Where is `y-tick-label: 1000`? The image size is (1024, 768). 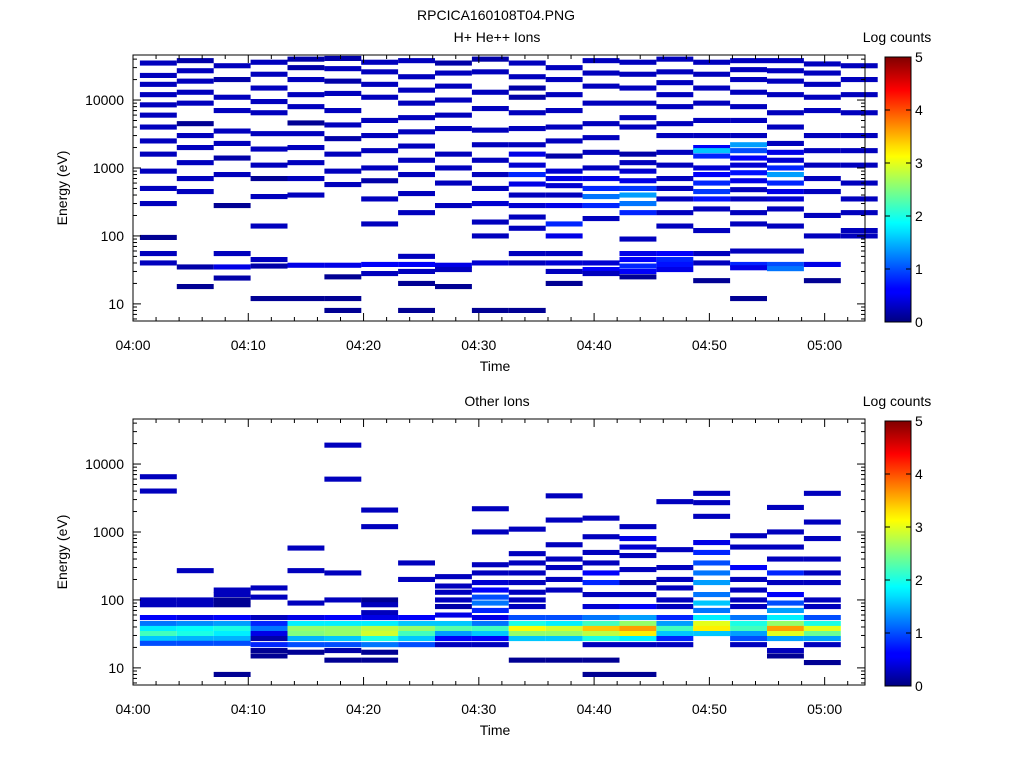 y-tick-label: 1000 is located at coordinates (108, 168).